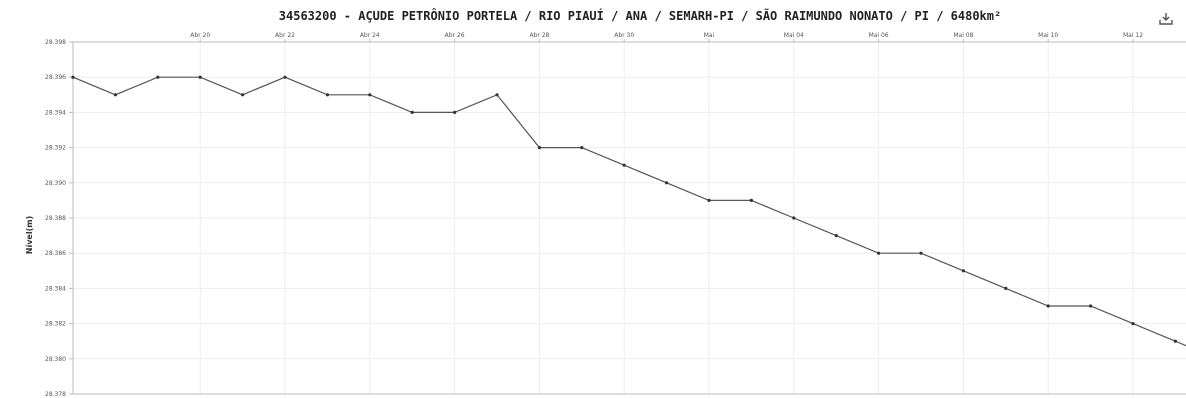 Image resolution: width=1186 pixels, height=398 pixels. I want to click on y-tick-label: 28.378, so click(55, 394).